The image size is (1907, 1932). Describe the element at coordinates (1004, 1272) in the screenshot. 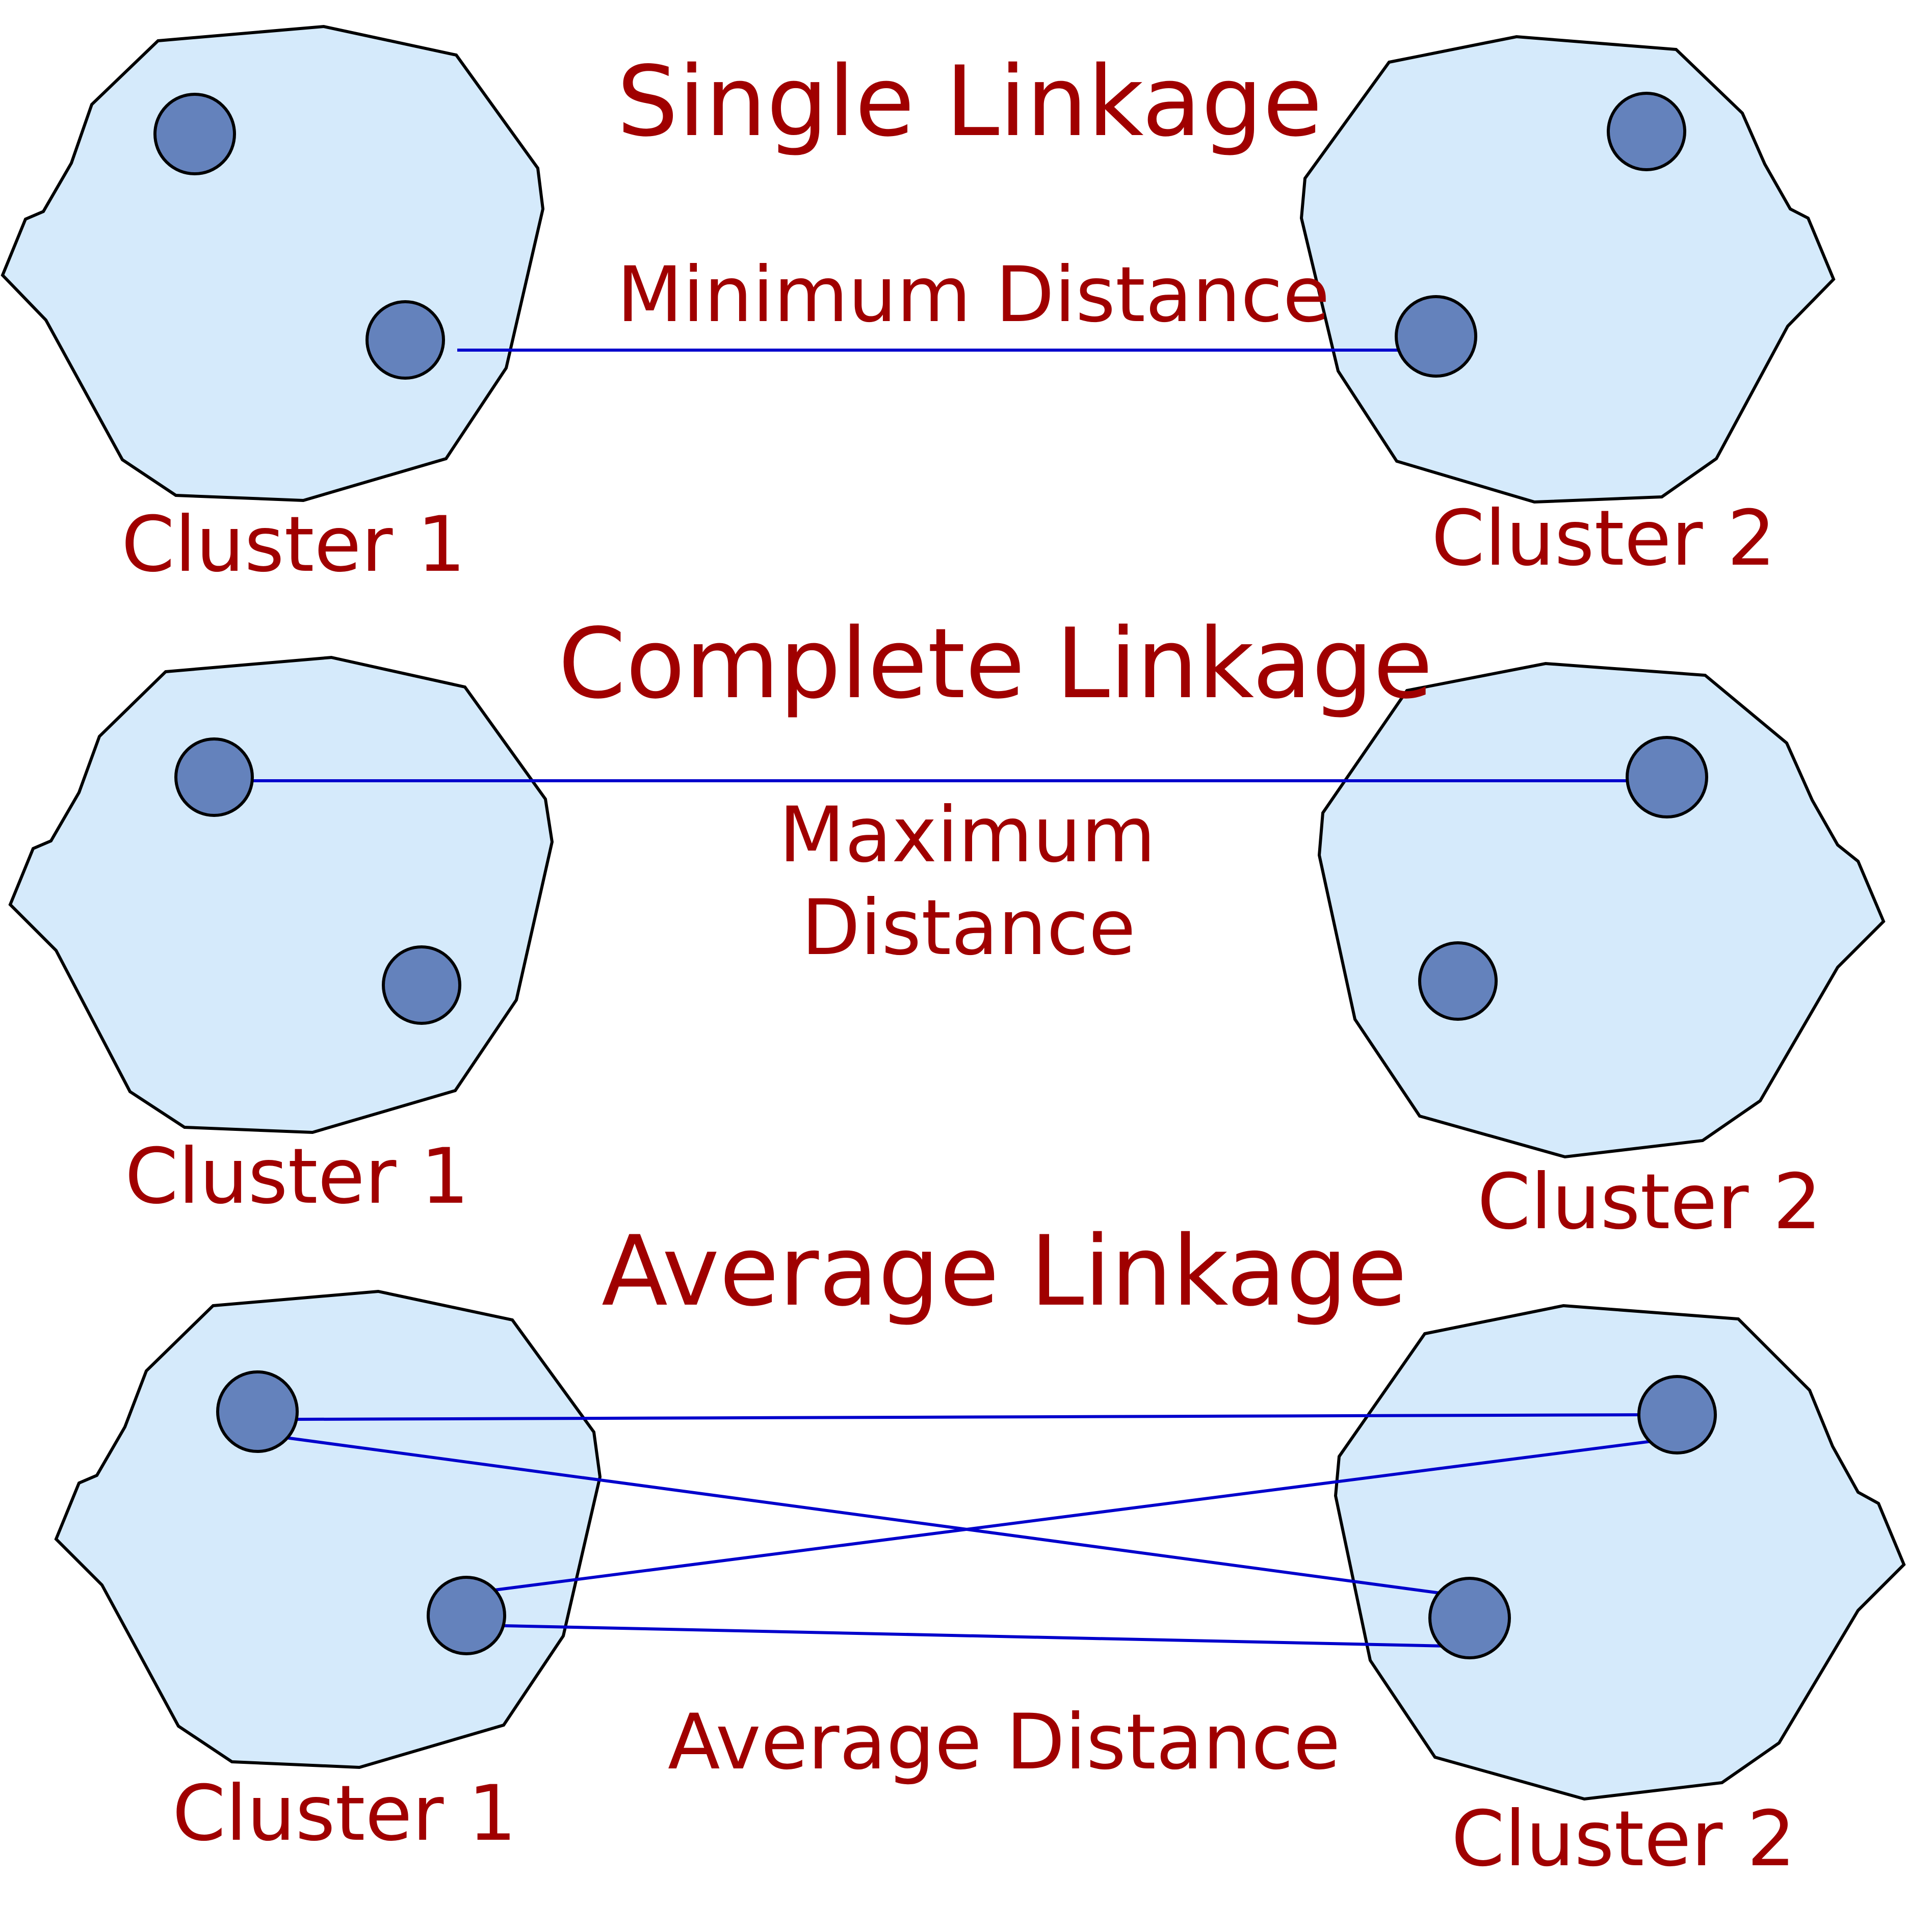

I see `average-linkage-title: Average Linkage` at that location.